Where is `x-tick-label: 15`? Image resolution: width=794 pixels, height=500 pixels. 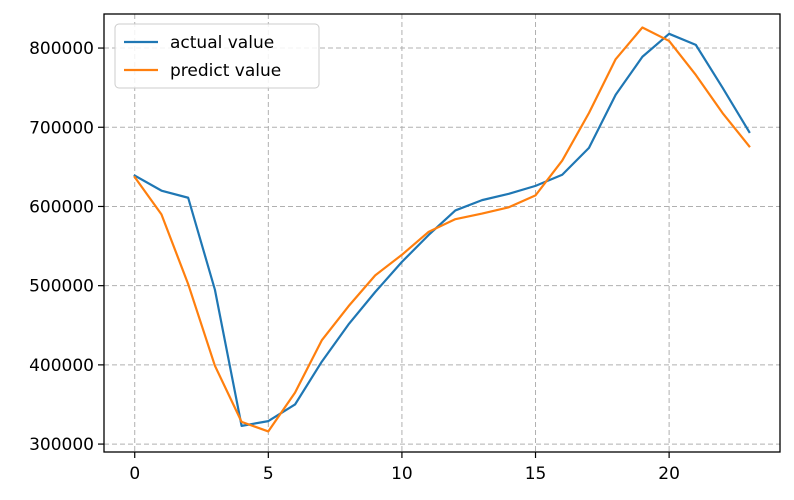
x-tick-label: 15 is located at coordinates (536, 474).